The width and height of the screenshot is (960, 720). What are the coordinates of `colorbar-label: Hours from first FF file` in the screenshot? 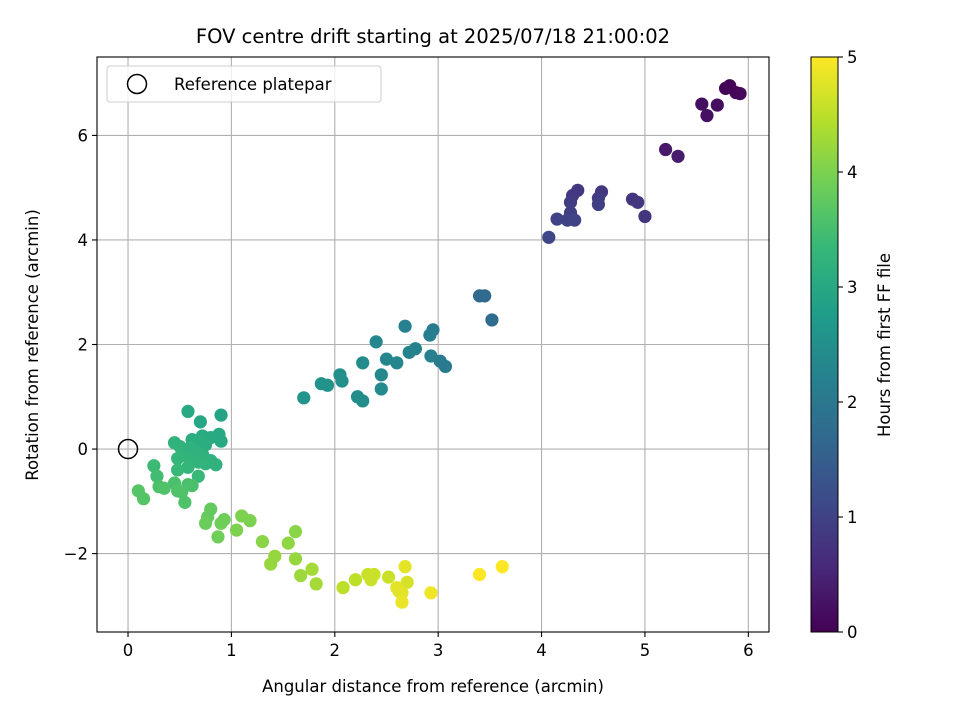 It's located at (884, 345).